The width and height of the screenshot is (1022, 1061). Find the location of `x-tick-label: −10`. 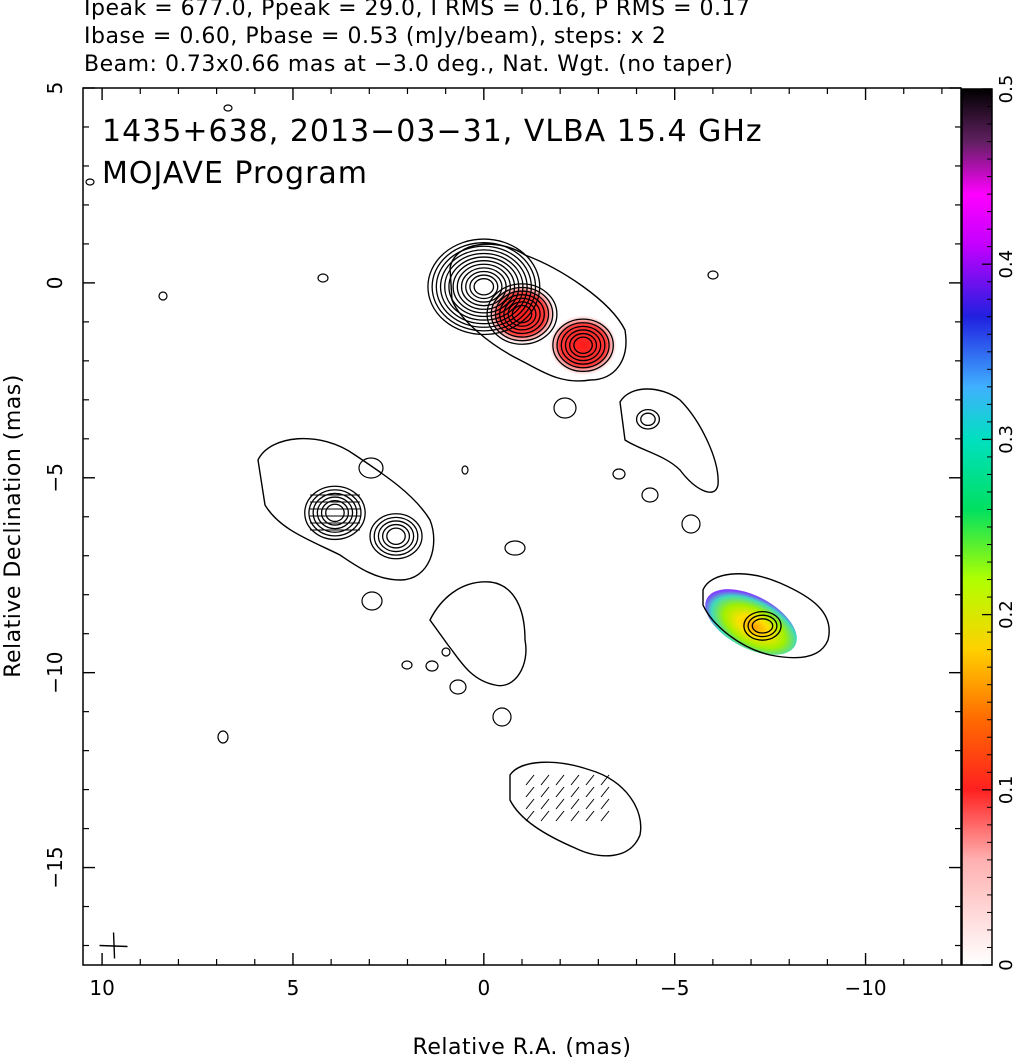

x-tick-label: −10 is located at coordinates (865, 988).